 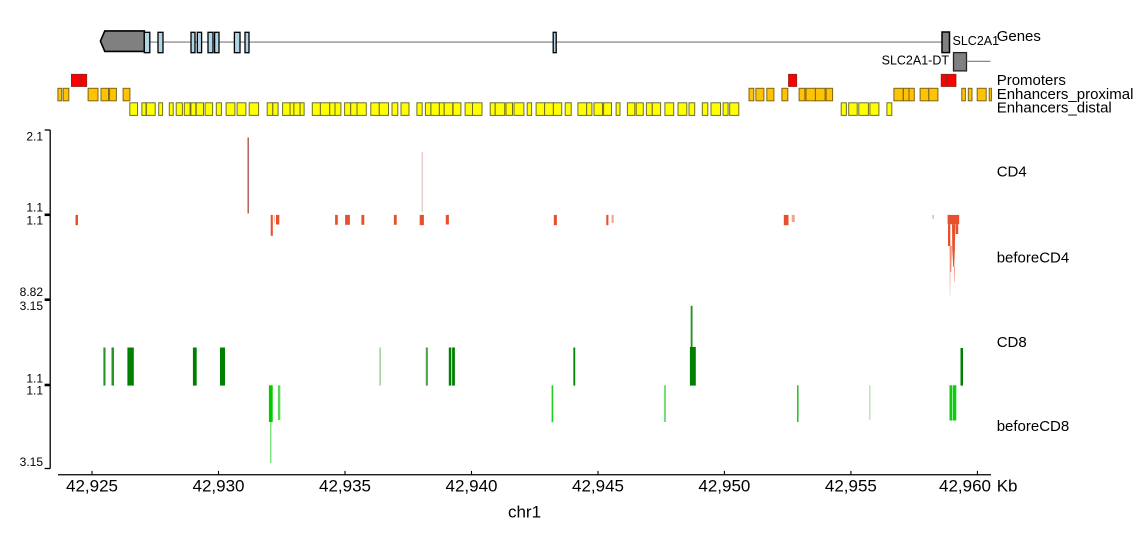 What do you see at coordinates (472, 485) in the screenshot?
I see `svg-text: 42,940` at bounding box center [472, 485].